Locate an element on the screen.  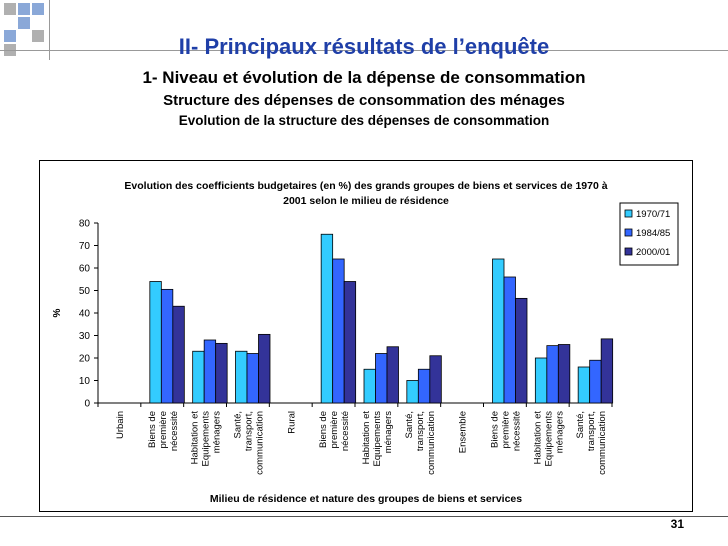
y-tick-label: 80 is located at coordinates (85, 224).